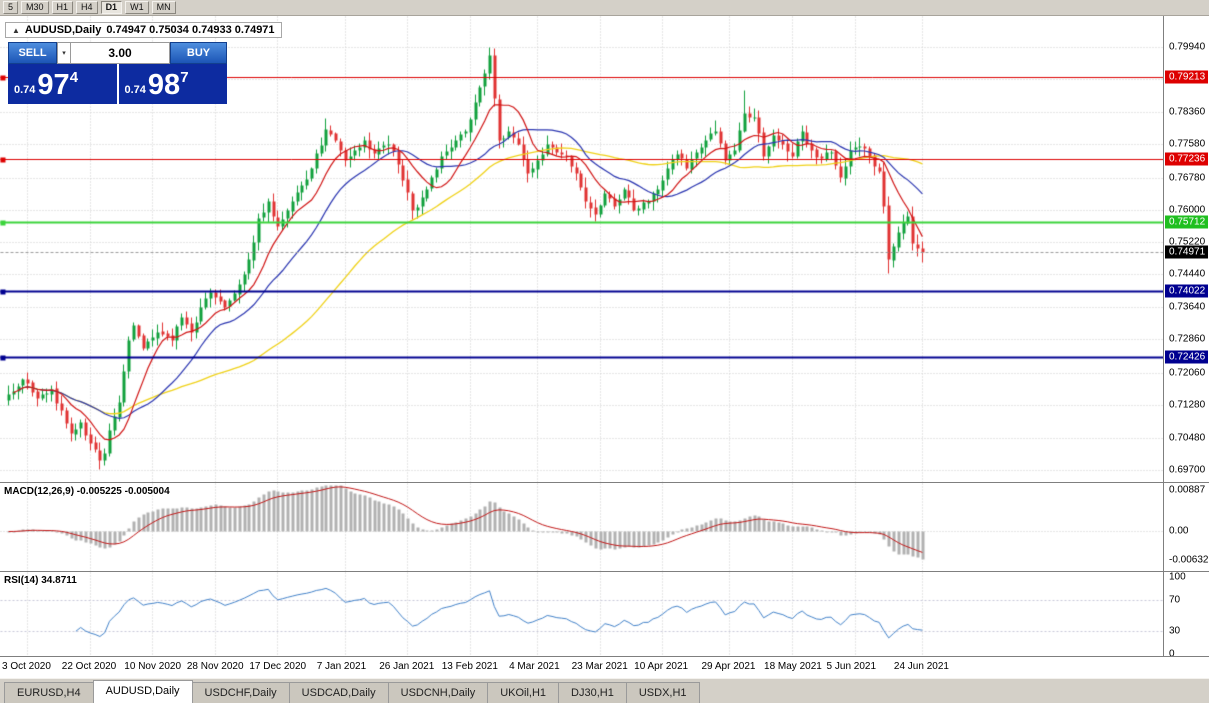 This screenshot has width=1209, height=703. What do you see at coordinates (26, 666) in the screenshot?
I see `date-axis-label: 3 Oct 2020` at bounding box center [26, 666].